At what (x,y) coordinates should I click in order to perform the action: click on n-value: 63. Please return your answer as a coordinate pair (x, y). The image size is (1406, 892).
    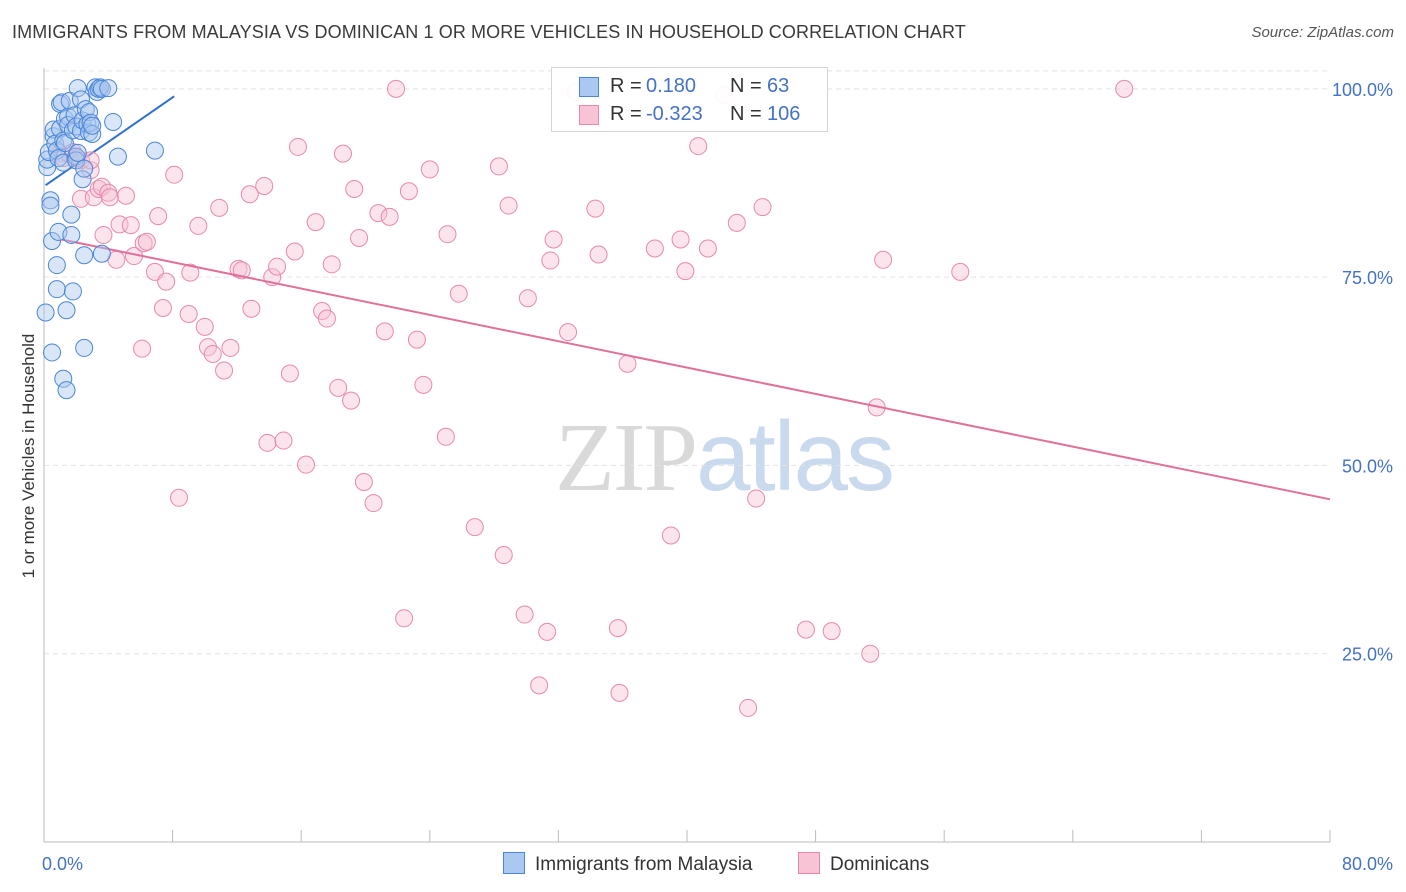
    Looking at the image, I should click on (778, 86).